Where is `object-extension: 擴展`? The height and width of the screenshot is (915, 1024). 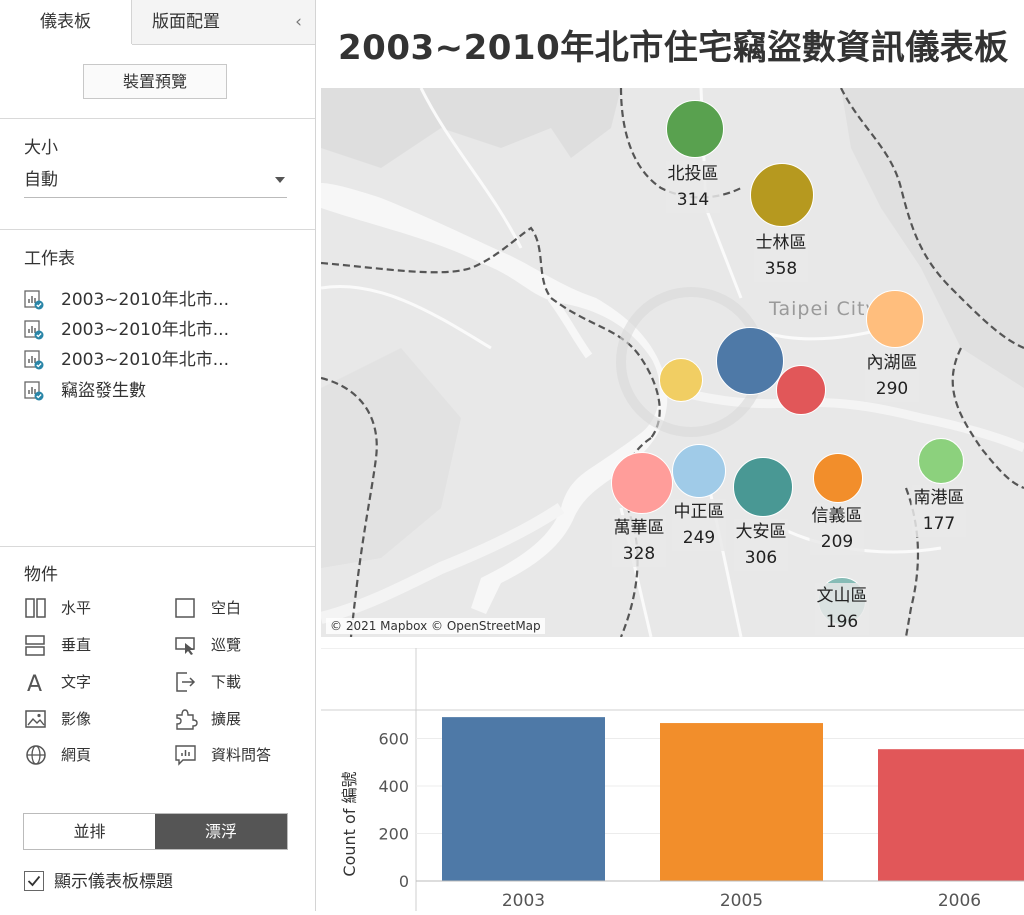 object-extension: 擴展 is located at coordinates (239, 719).